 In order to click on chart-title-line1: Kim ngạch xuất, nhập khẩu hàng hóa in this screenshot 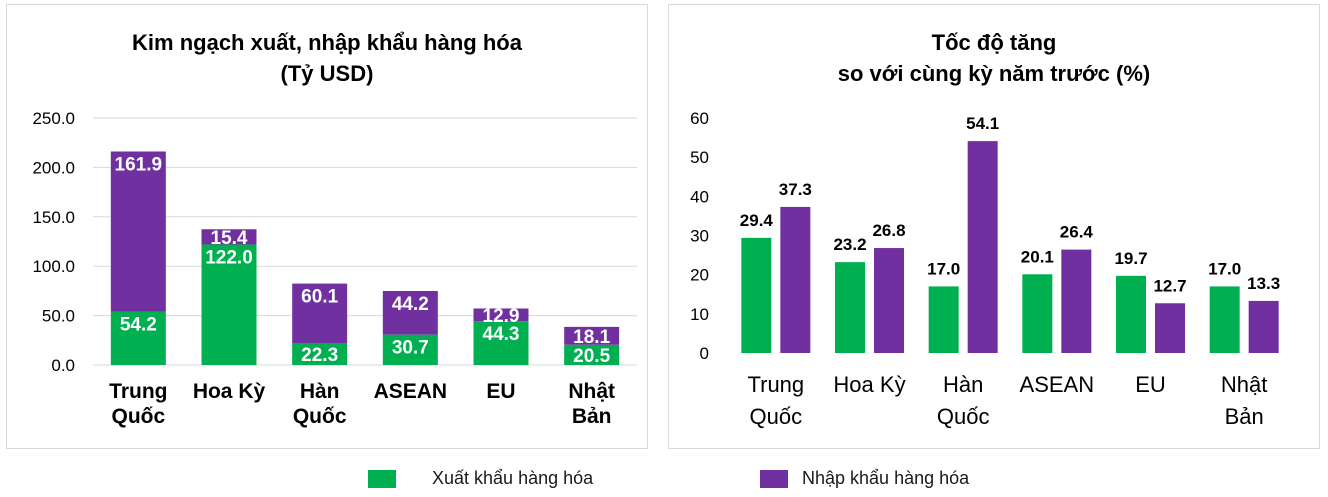, I will do `click(327, 42)`.